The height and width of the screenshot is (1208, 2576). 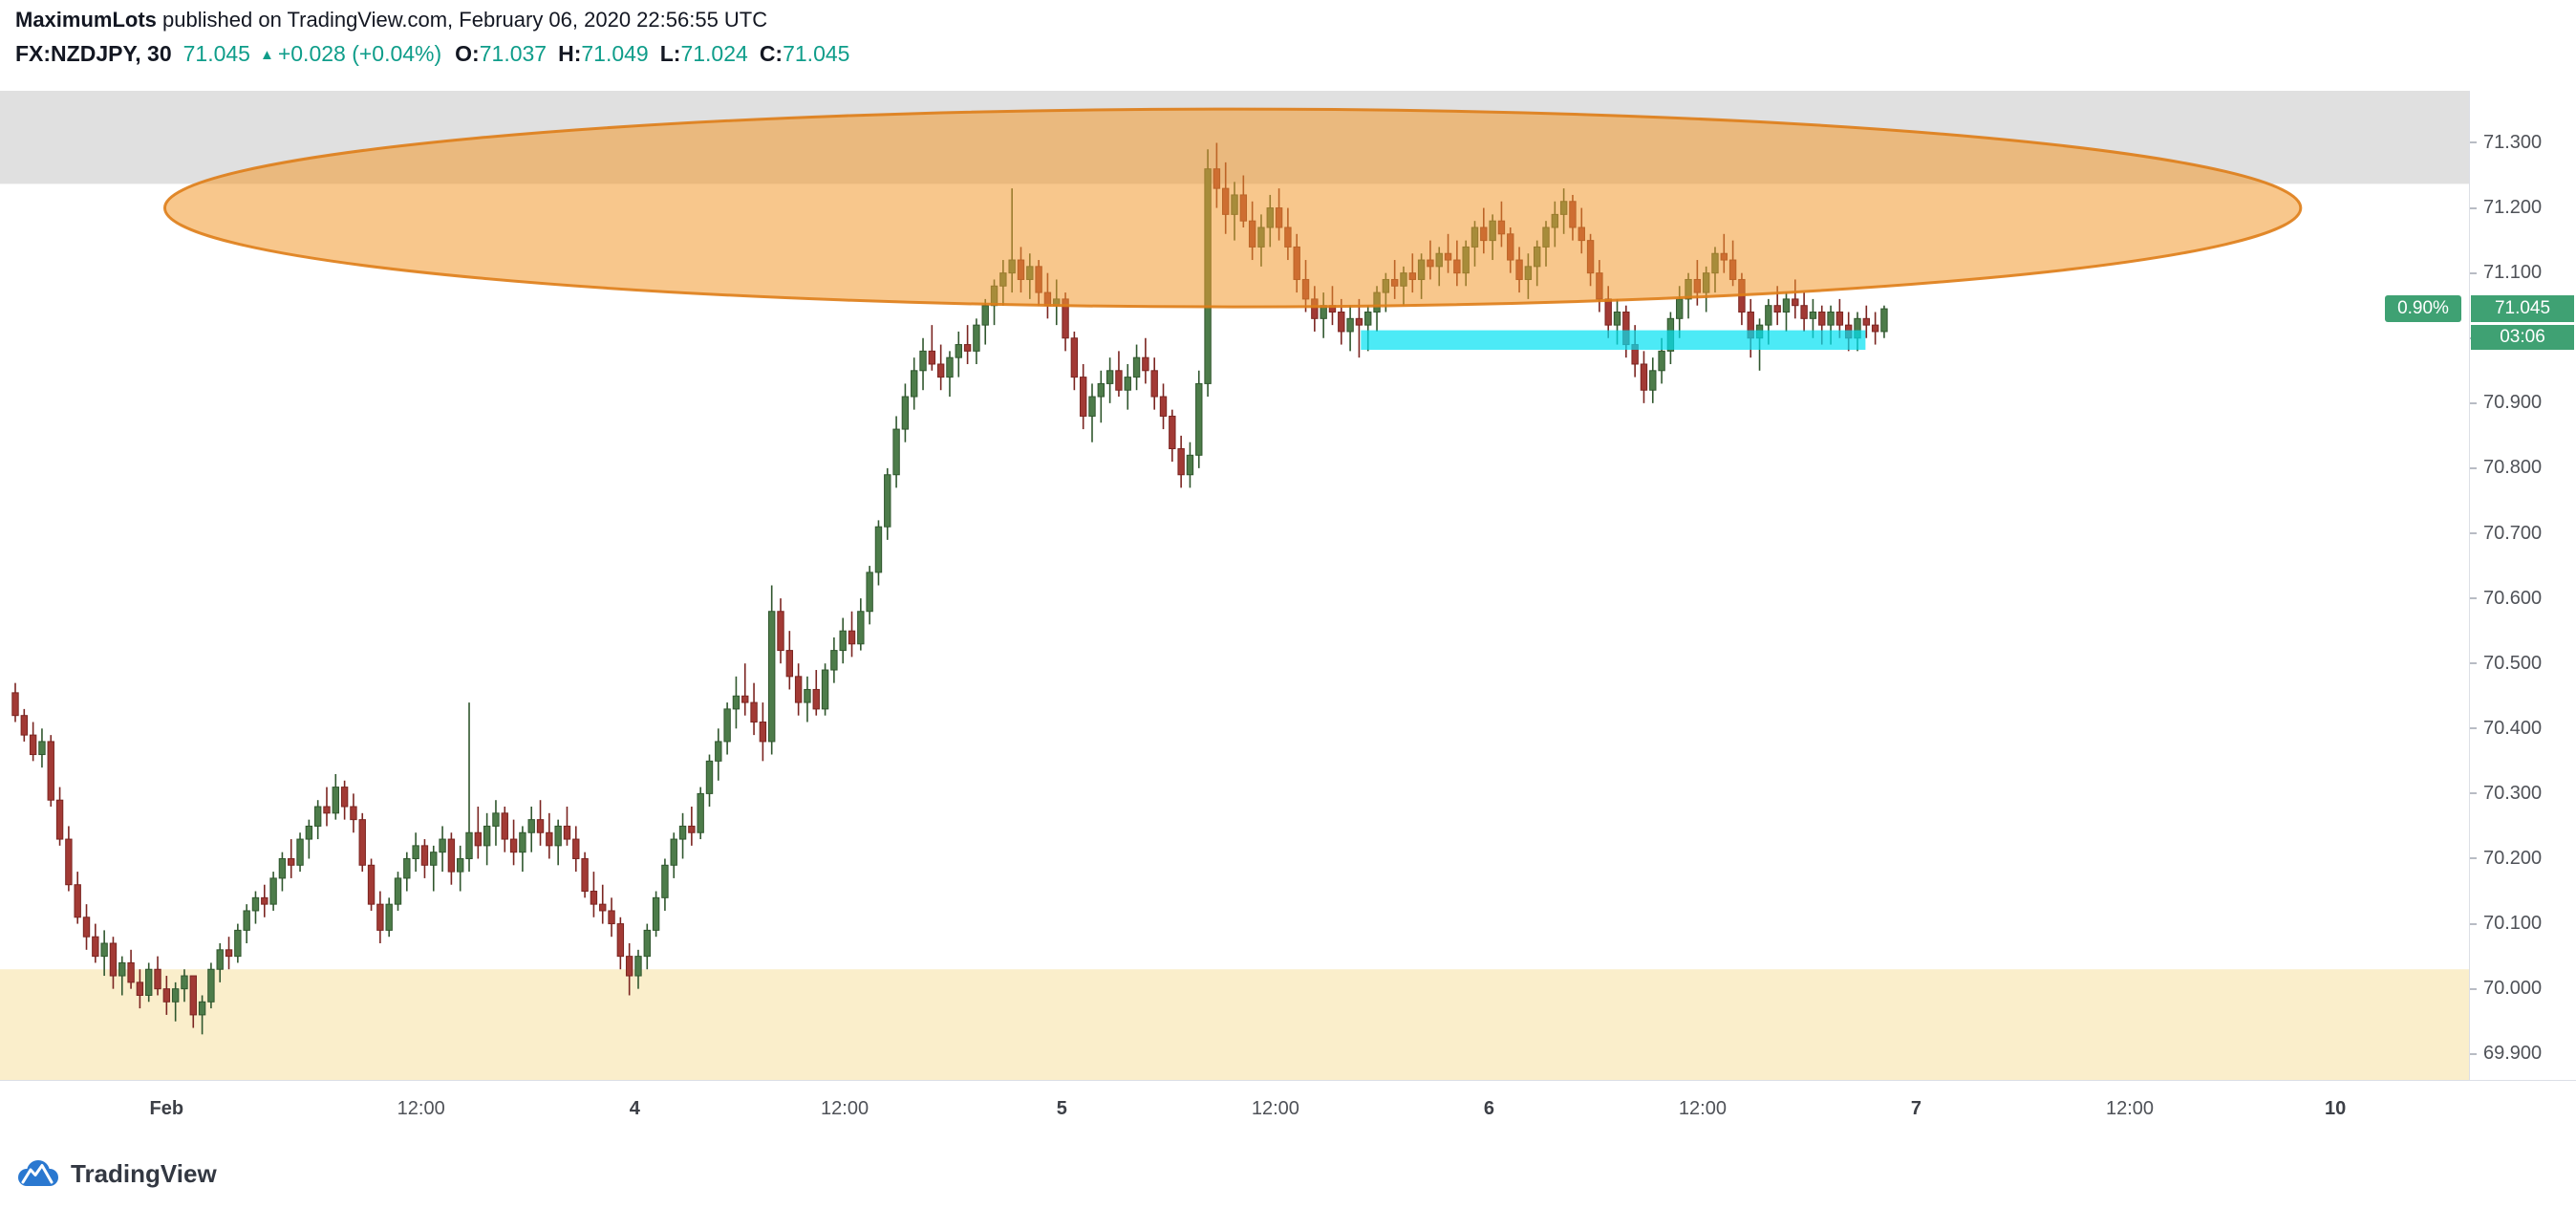 I want to click on price-axis-label: 70.600, so click(x=2523, y=598).